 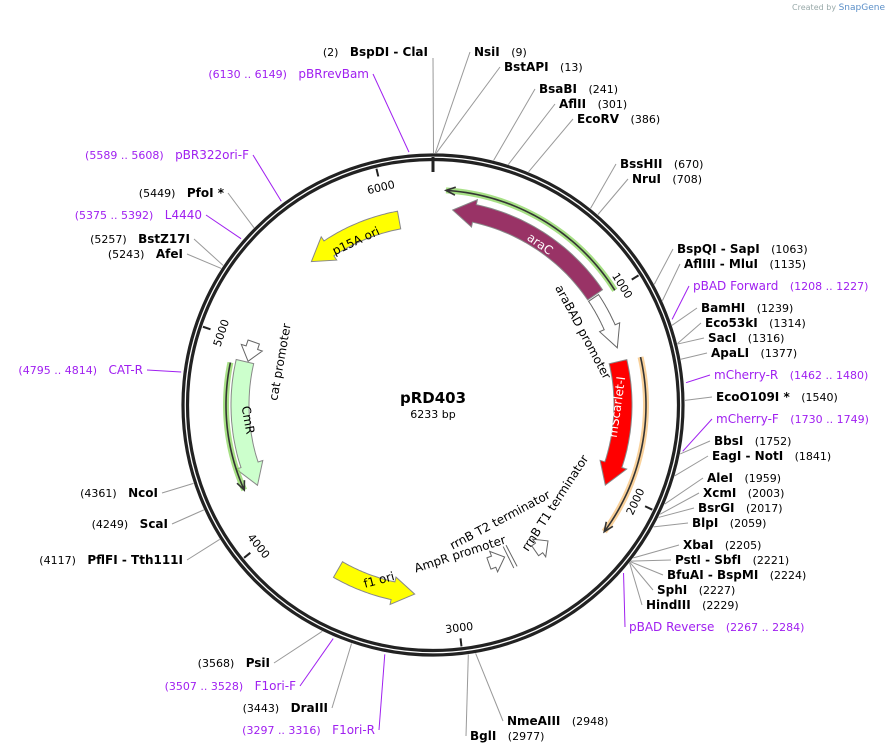 What do you see at coordinates (80, 370) in the screenshot?
I see `primer-cat-r: (4795 .. 4814) CAT-R` at bounding box center [80, 370].